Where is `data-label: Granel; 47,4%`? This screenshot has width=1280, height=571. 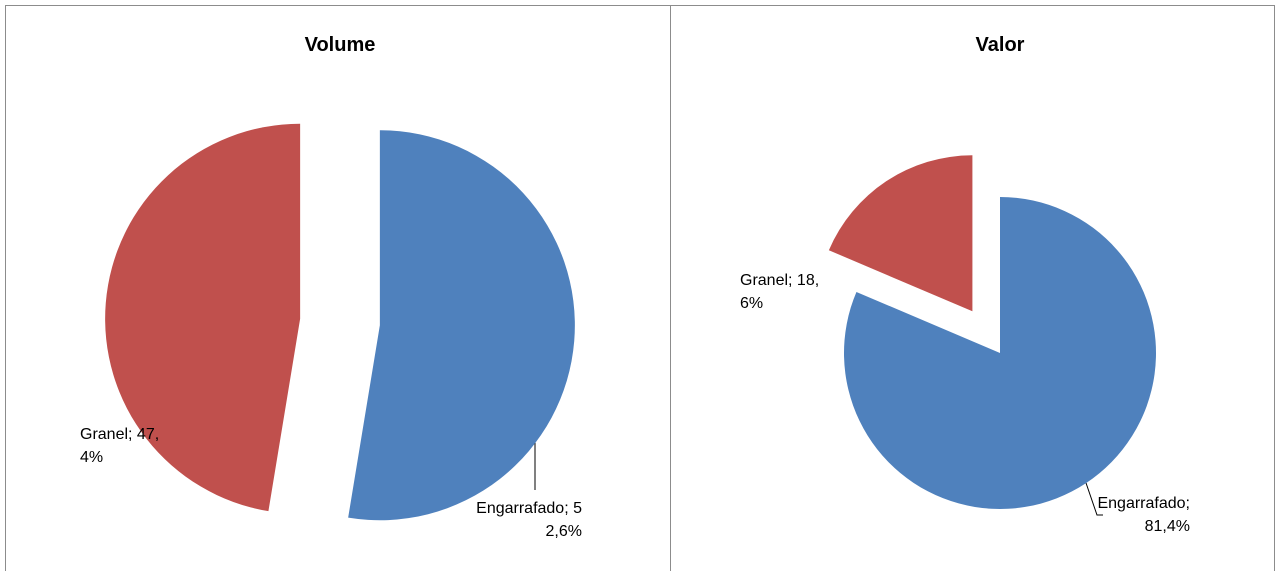 data-label: Granel; 47,4% is located at coordinates (120, 446).